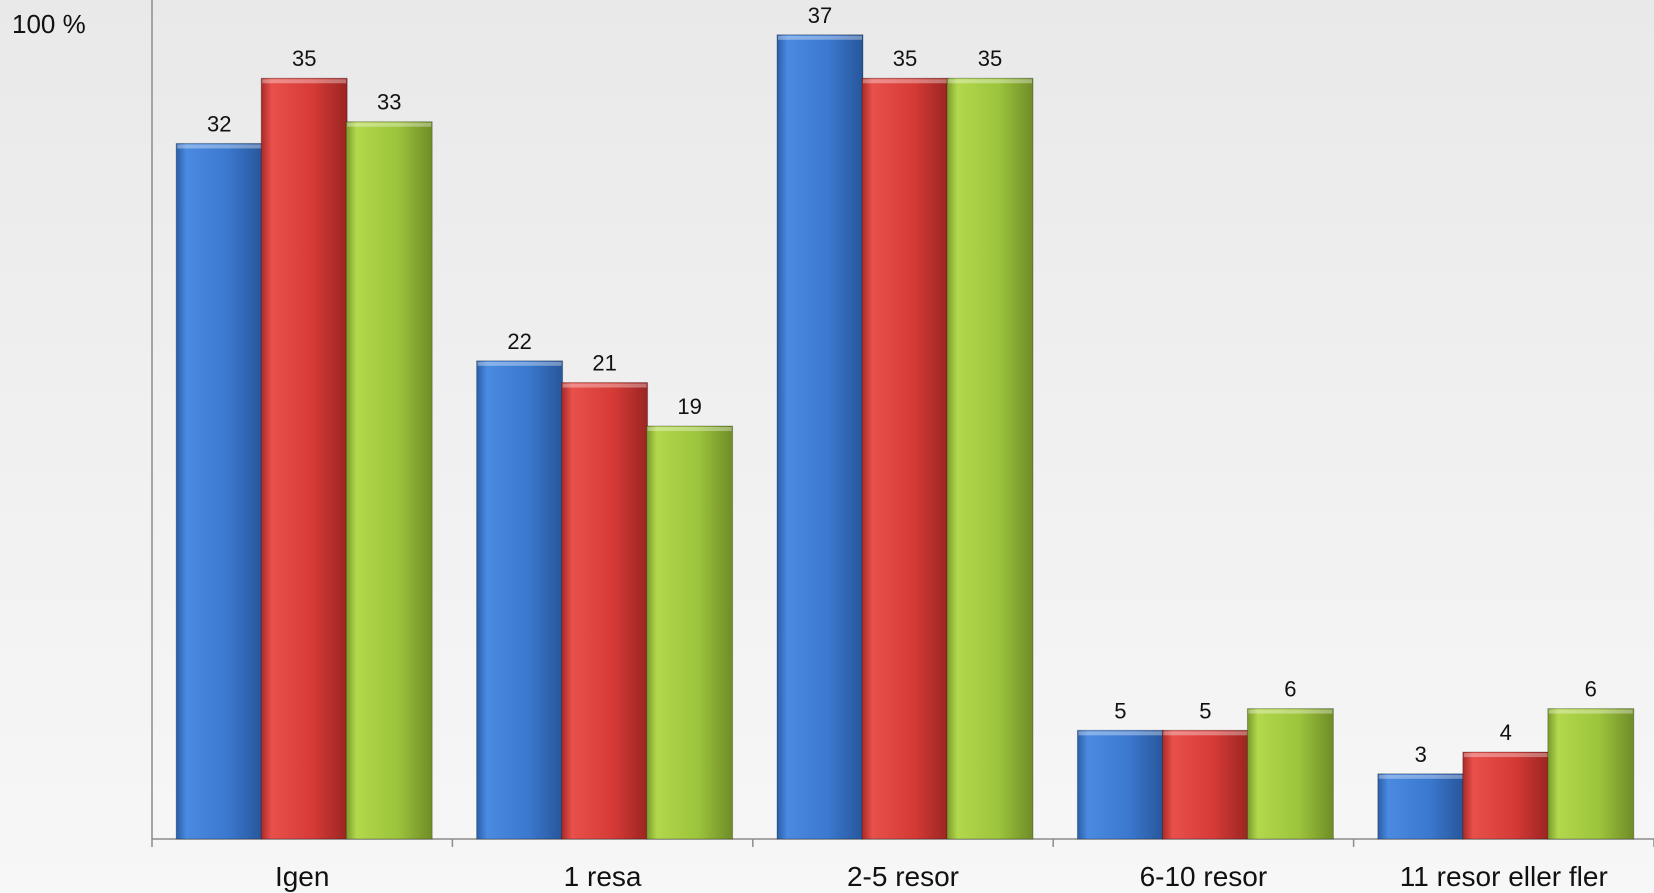 The image size is (1654, 893). What do you see at coordinates (1506, 732) in the screenshot?
I see `data-label: 4` at bounding box center [1506, 732].